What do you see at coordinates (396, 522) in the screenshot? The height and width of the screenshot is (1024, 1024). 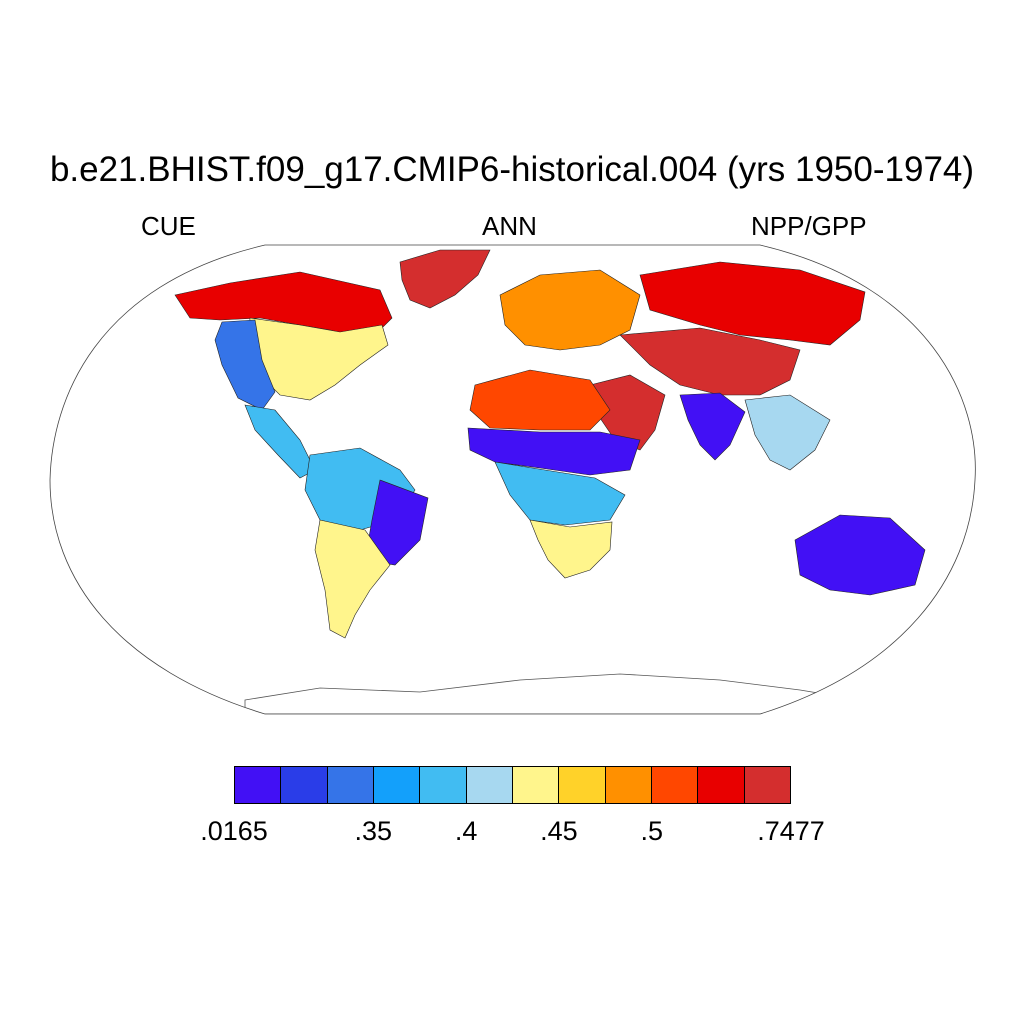 I see `eastern-brazil` at bounding box center [396, 522].